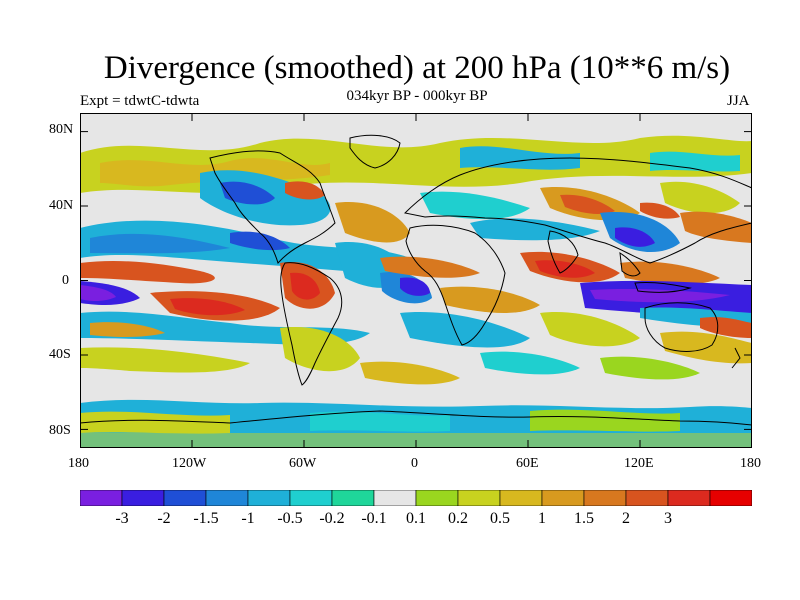  What do you see at coordinates (206, 518) in the screenshot?
I see `colorbar-tick-label: -1.5` at bounding box center [206, 518].